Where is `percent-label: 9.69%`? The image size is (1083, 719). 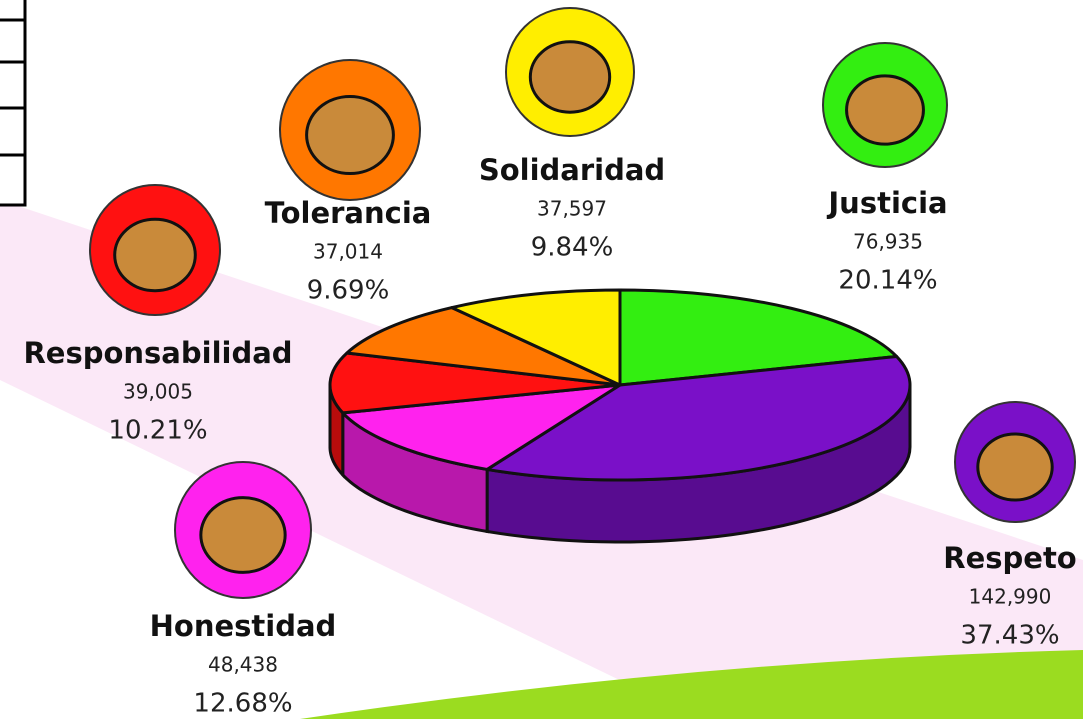 percent-label: 9.69% is located at coordinates (348, 291).